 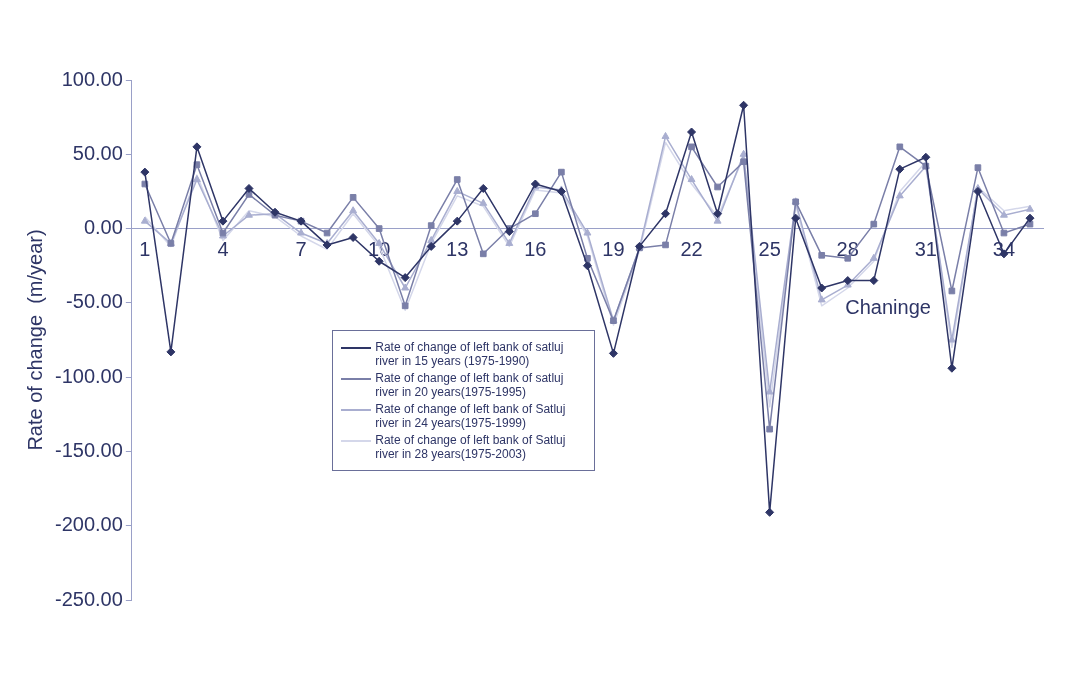 What do you see at coordinates (92, 78) in the screenshot?
I see `y-tick-label: 100.00` at bounding box center [92, 78].